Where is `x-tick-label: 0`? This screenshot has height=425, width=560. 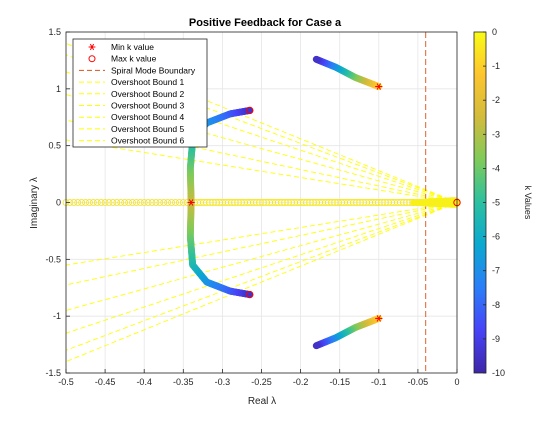 x-tick-label: 0 is located at coordinates (456, 382).